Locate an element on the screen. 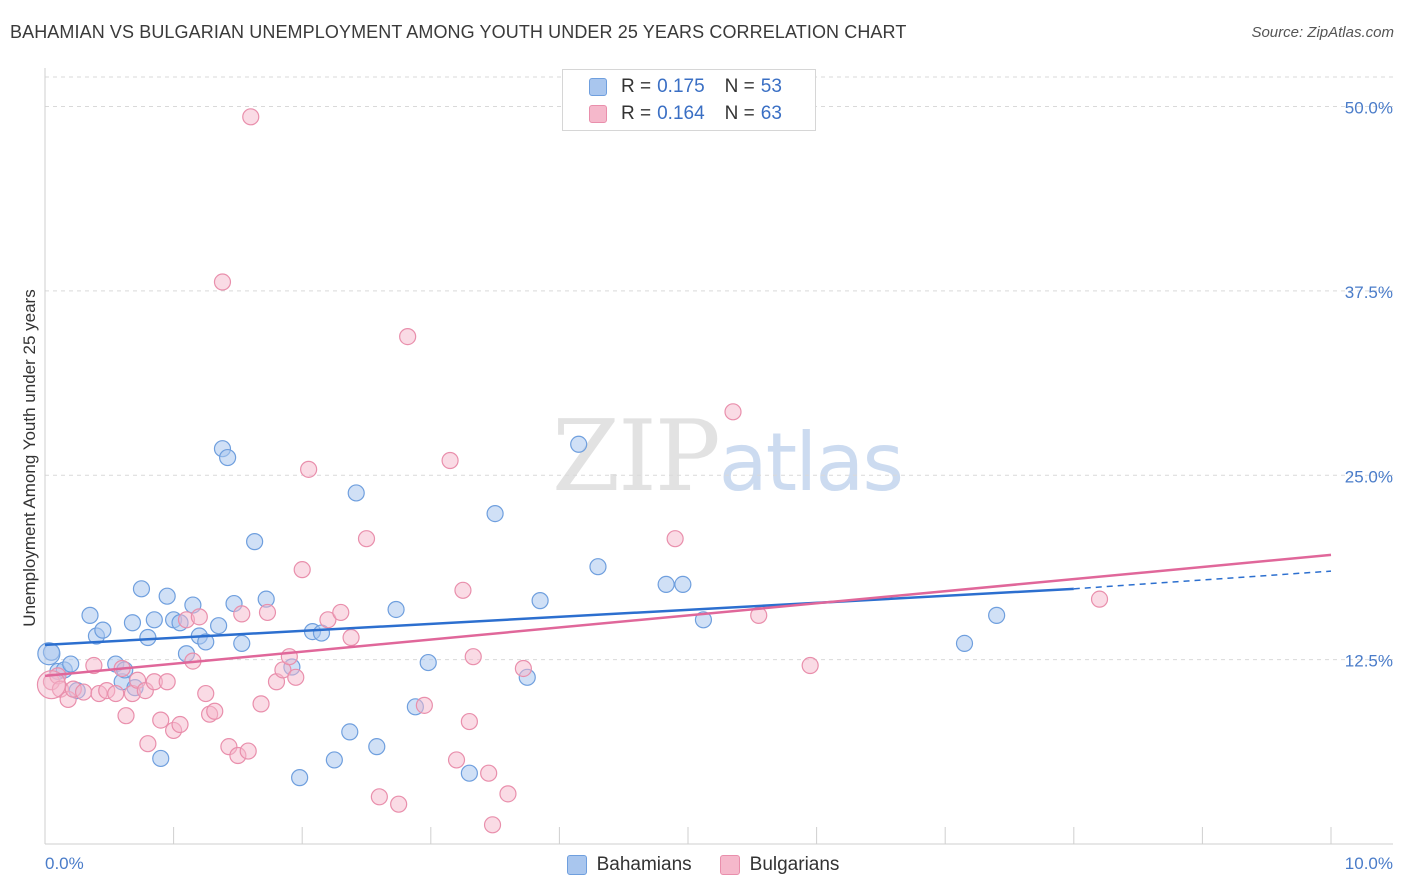 The image size is (1406, 892). watermark-zip: ZIP is located at coordinates (636, 457).